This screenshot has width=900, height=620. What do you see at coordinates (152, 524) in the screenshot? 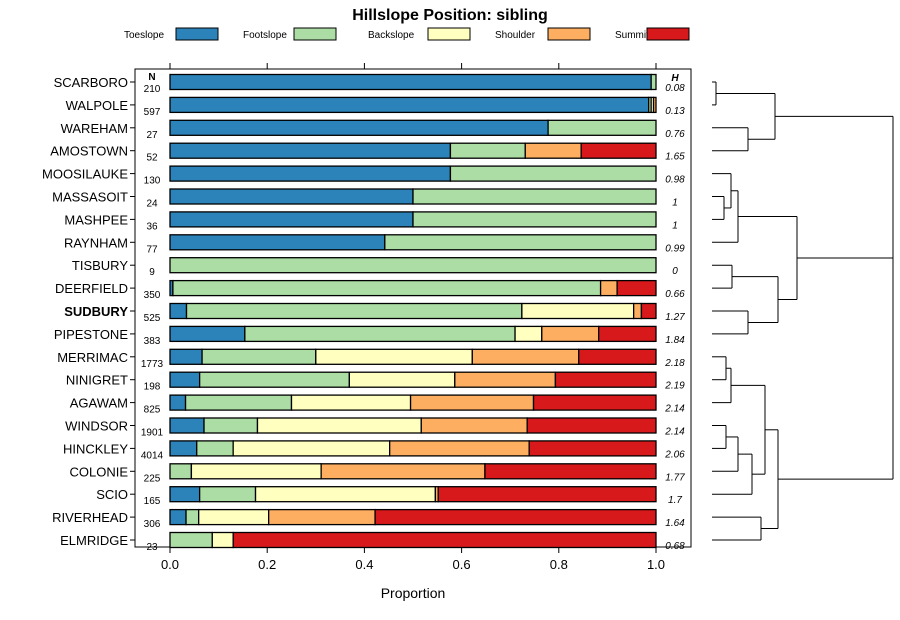
I see `row-n-riverhead: 306` at bounding box center [152, 524].